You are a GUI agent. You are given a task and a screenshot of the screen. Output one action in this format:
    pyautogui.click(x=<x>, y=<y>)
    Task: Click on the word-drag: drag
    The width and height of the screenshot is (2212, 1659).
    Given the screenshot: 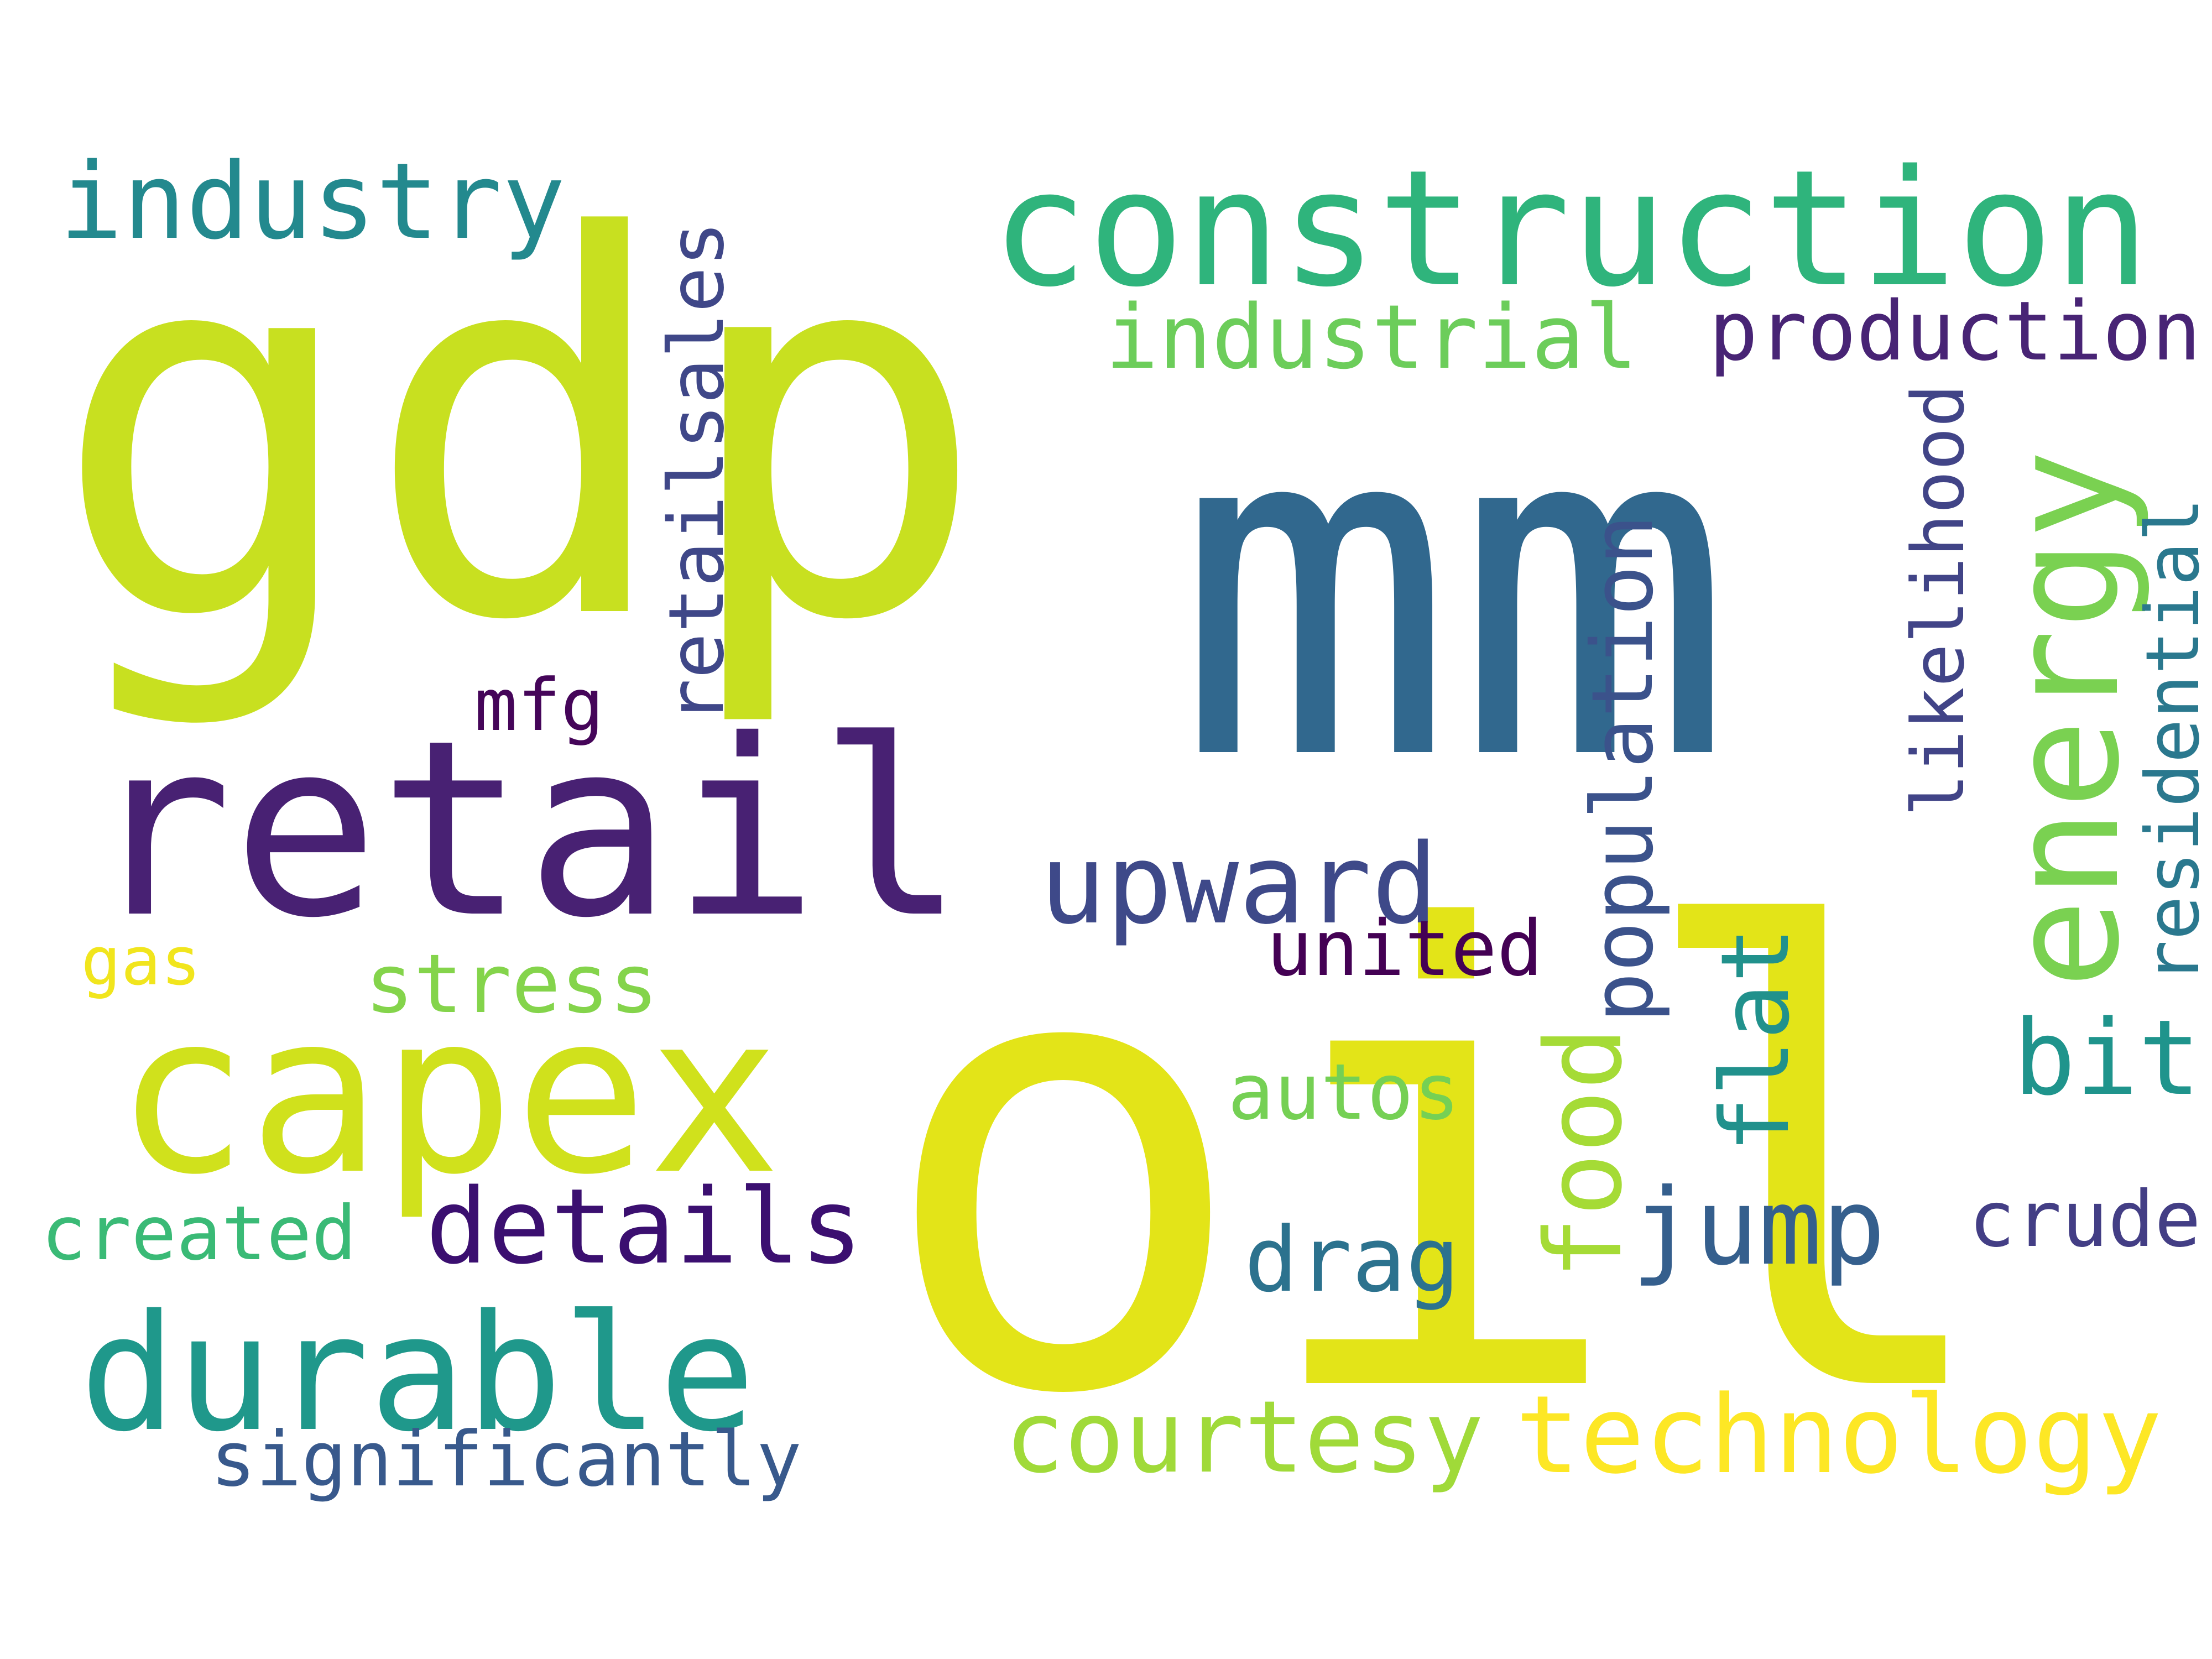 What is the action you would take?
    pyautogui.click(x=1352, y=1260)
    